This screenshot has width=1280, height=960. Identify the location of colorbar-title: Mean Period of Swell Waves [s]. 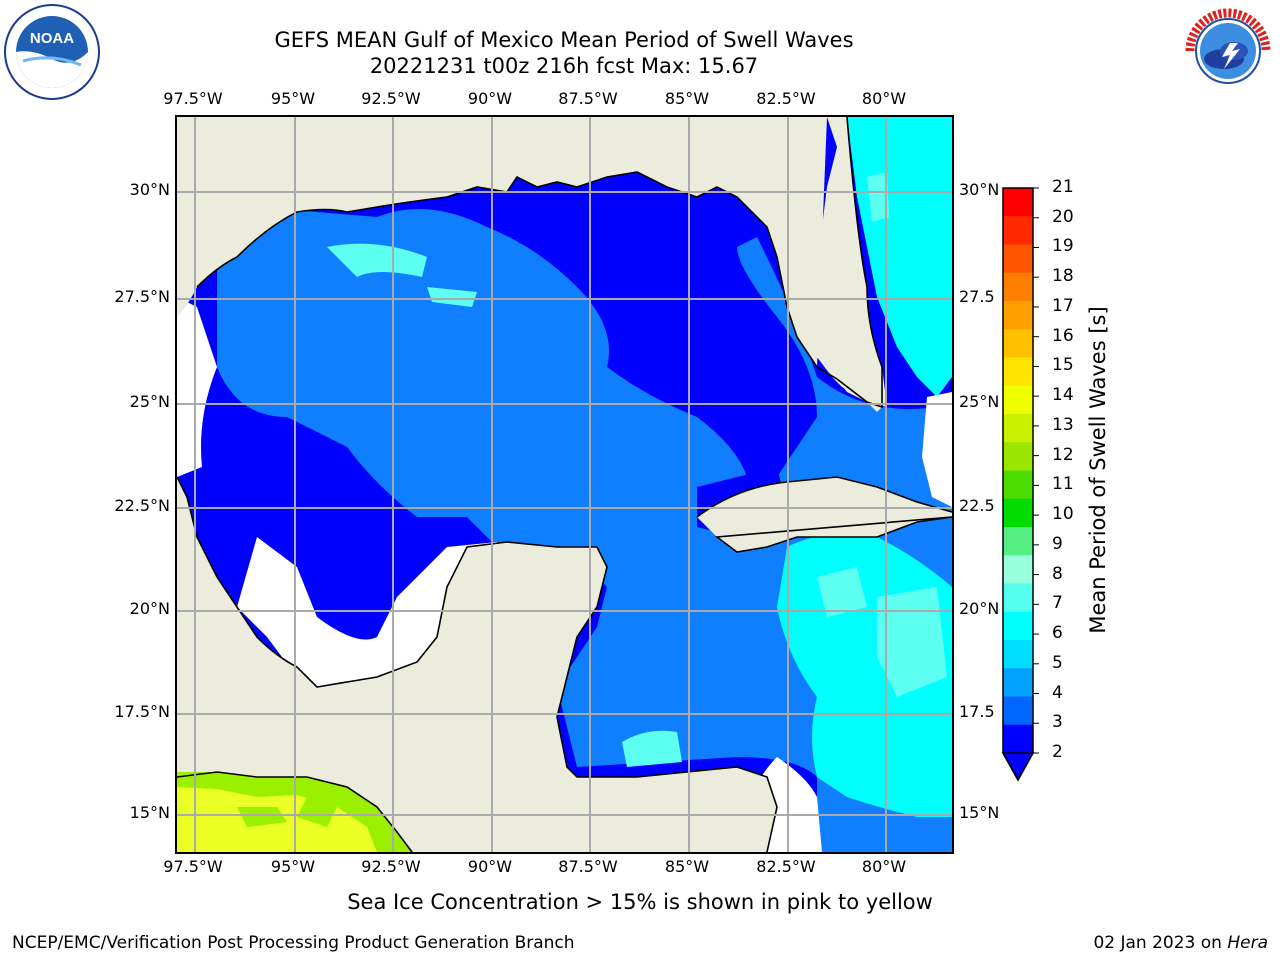
(1098, 470).